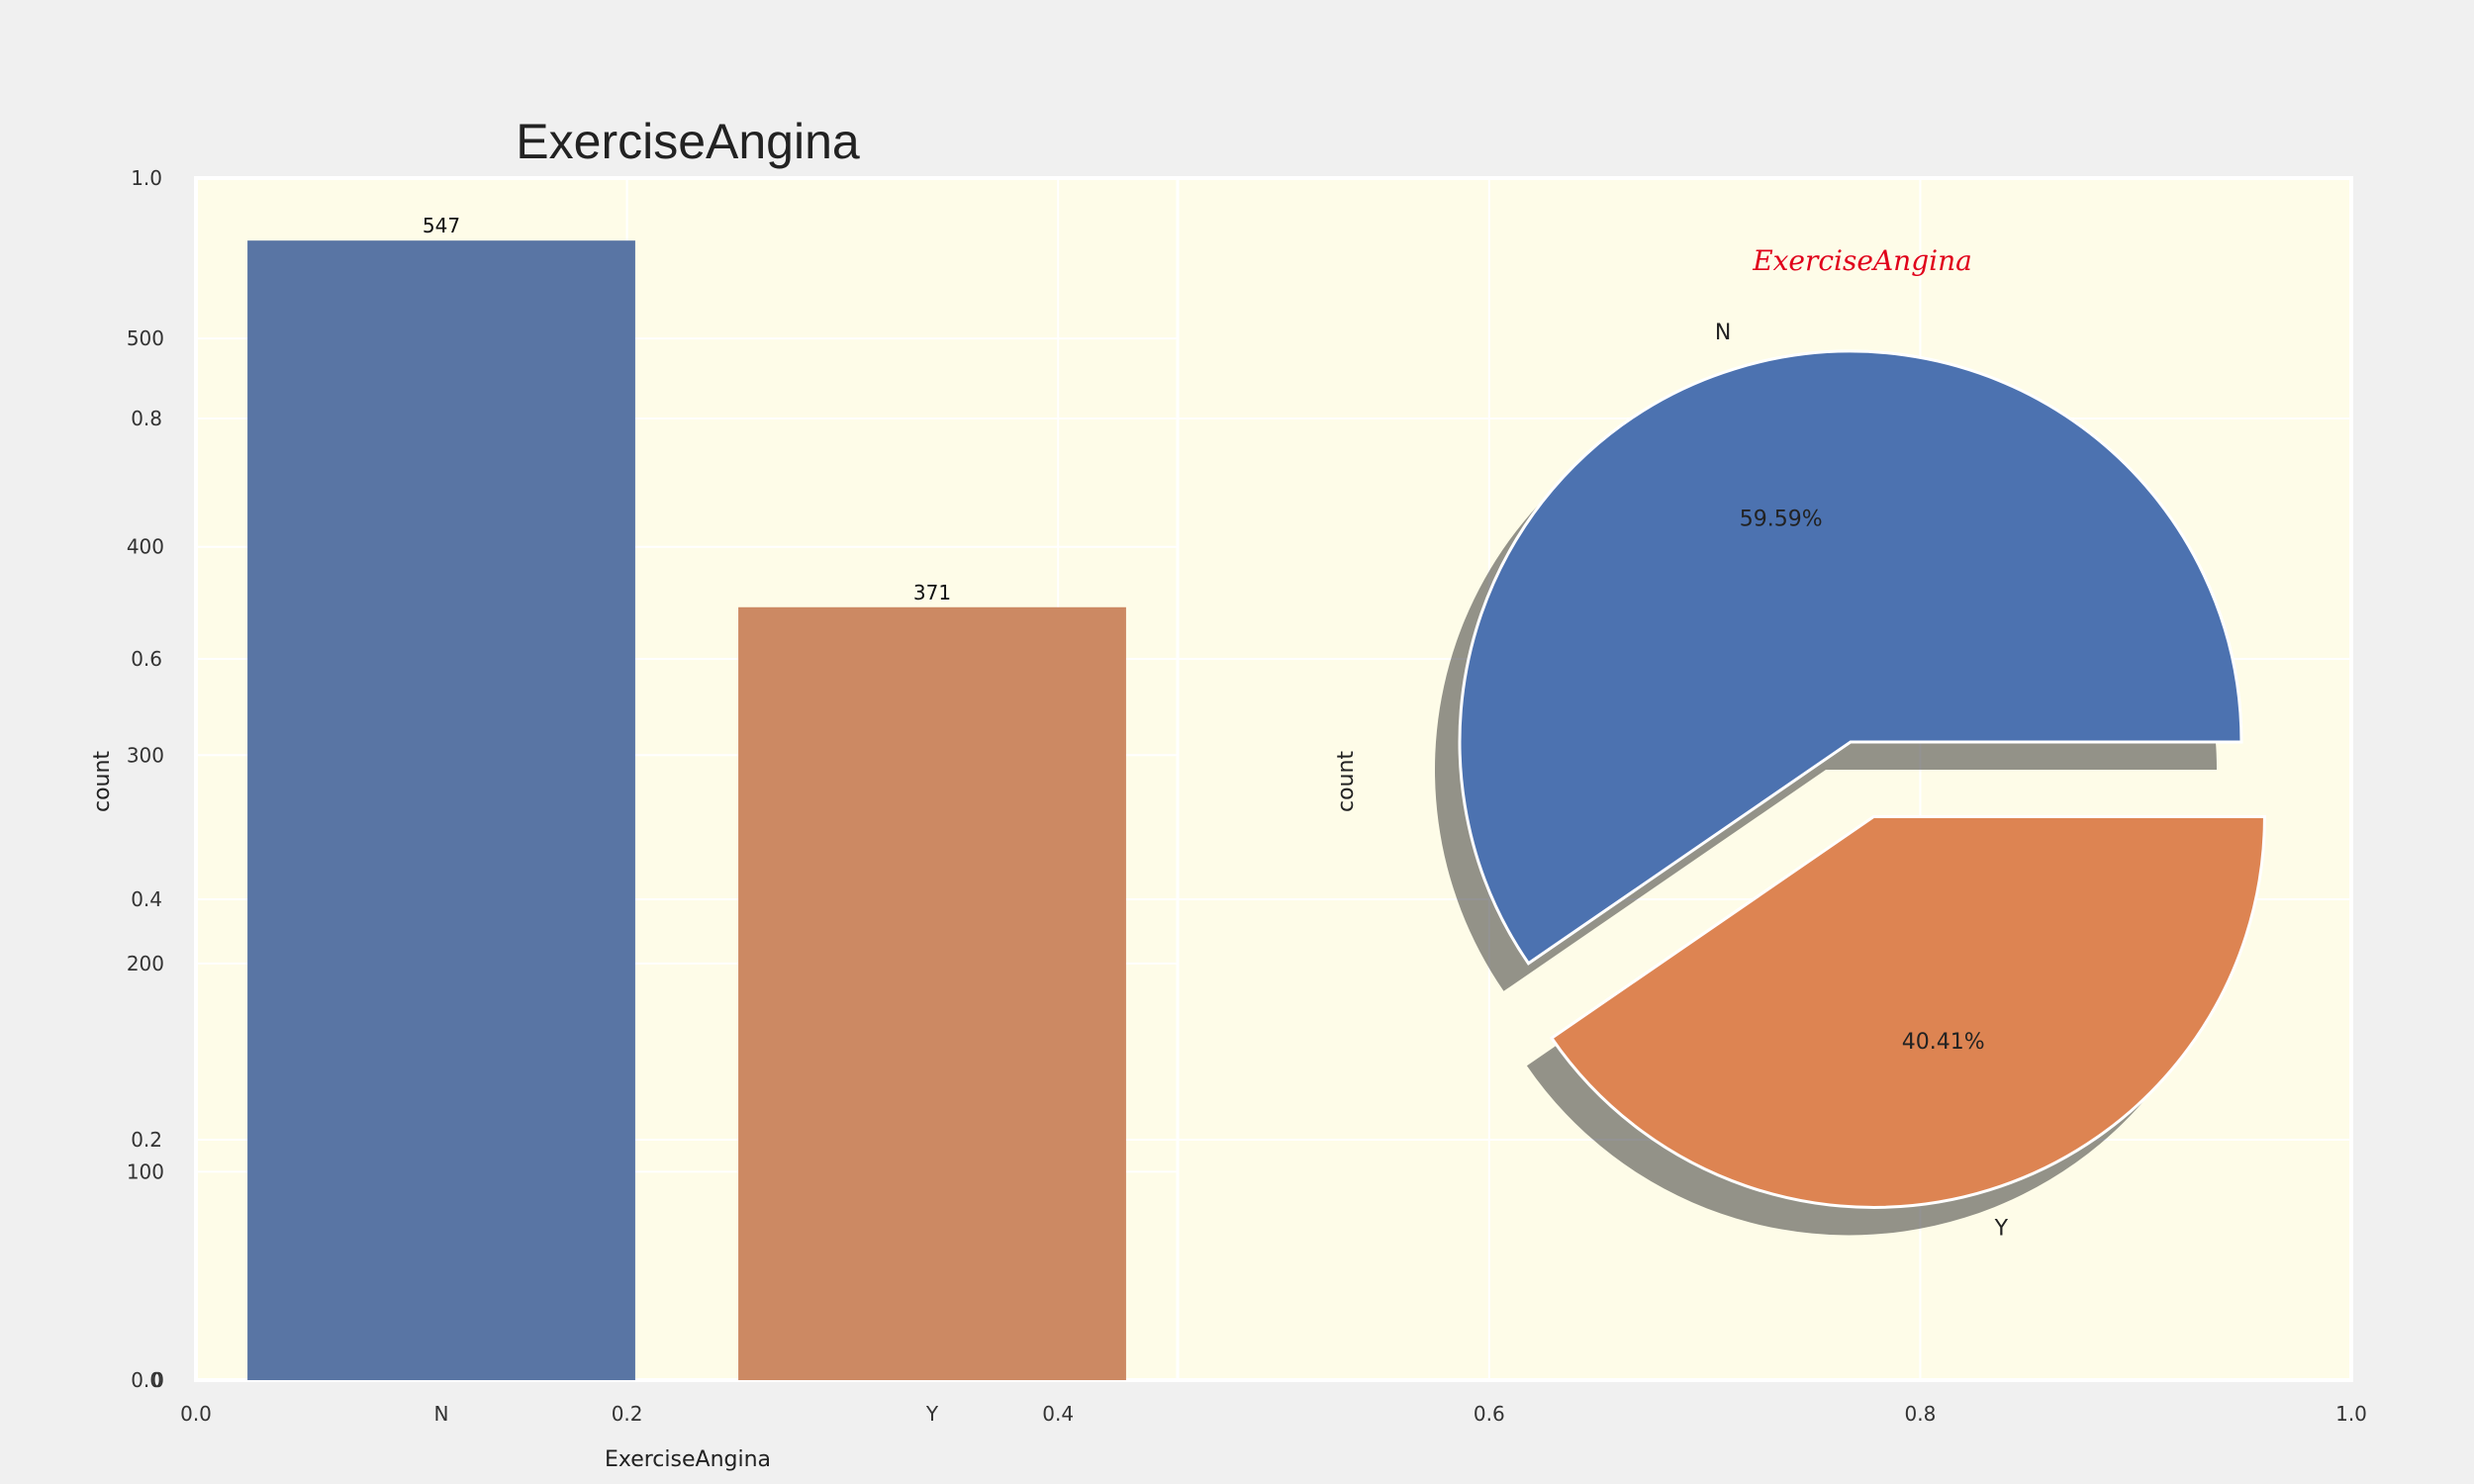 The image size is (2474, 1484). I want to click on bar-y-tick-label: 500, so click(146, 338).